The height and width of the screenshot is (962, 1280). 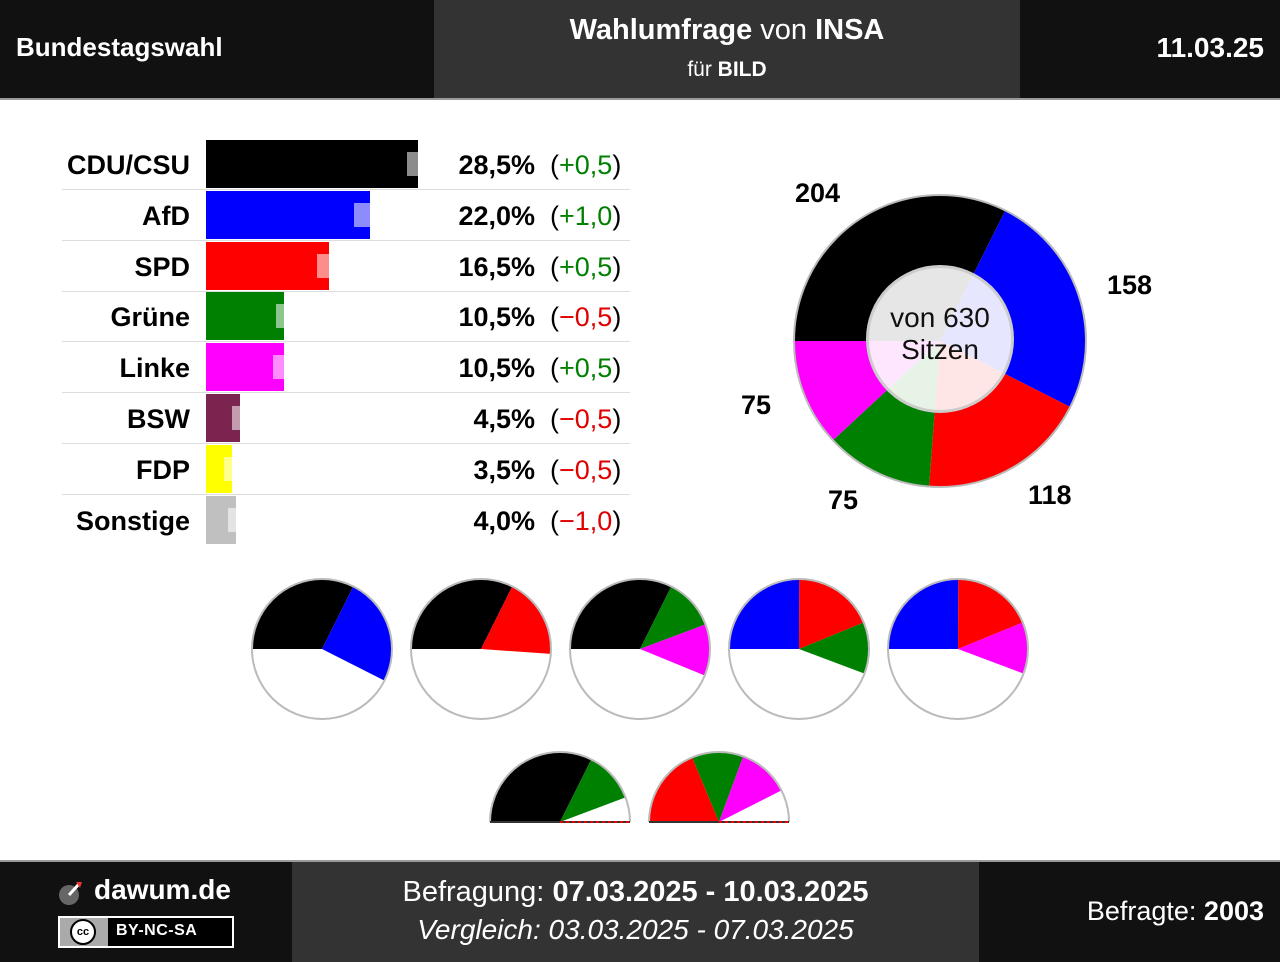 I want to click on party-name: Linke, so click(x=154, y=368).